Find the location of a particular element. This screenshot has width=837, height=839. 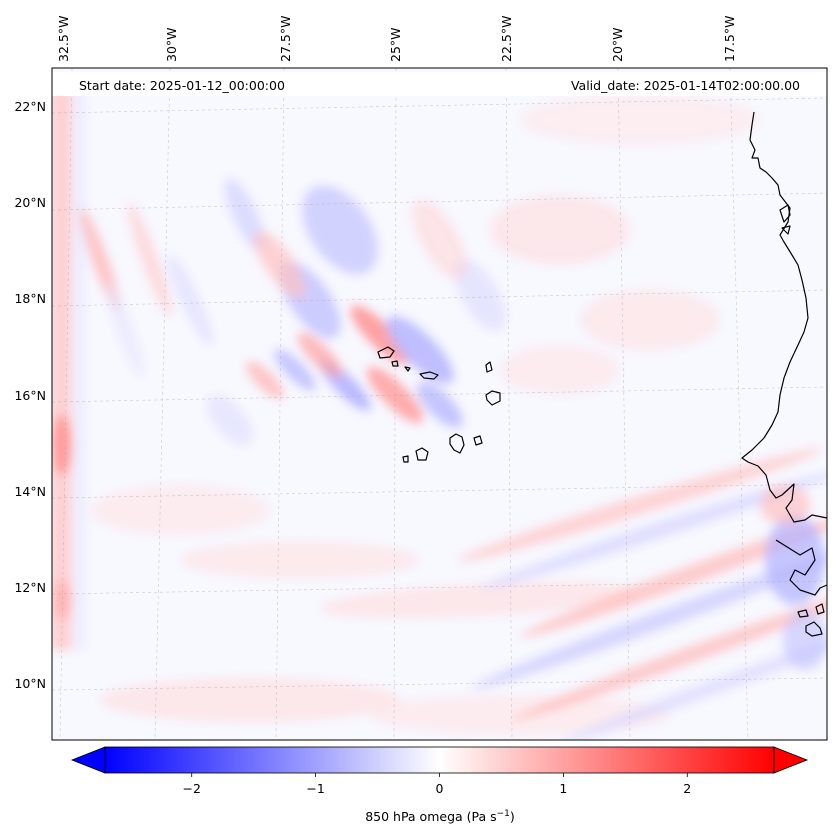

lon-tick-label: 32.5°W is located at coordinates (63, 39).